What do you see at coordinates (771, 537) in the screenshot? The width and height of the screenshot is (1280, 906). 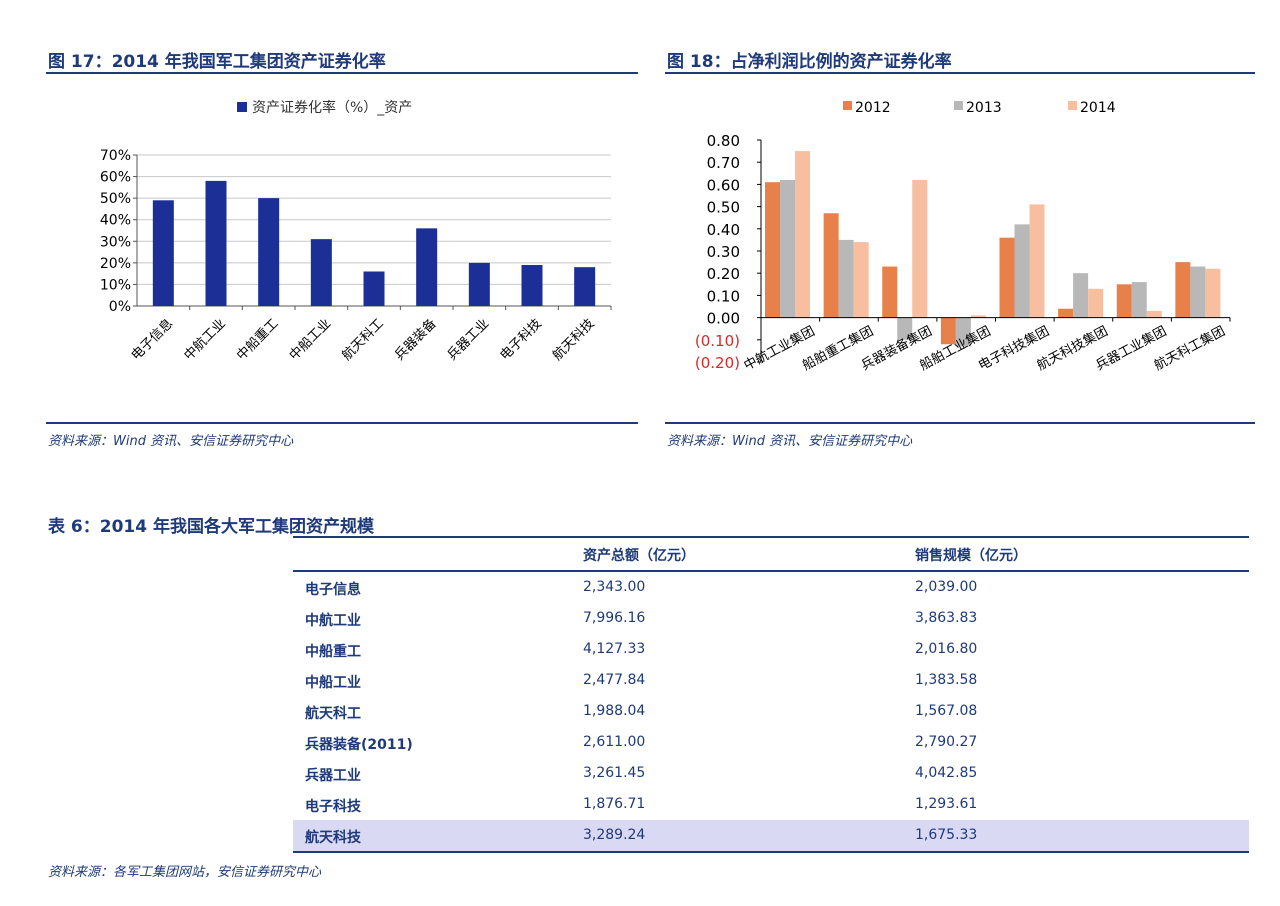 I see `table6-top-rule` at bounding box center [771, 537].